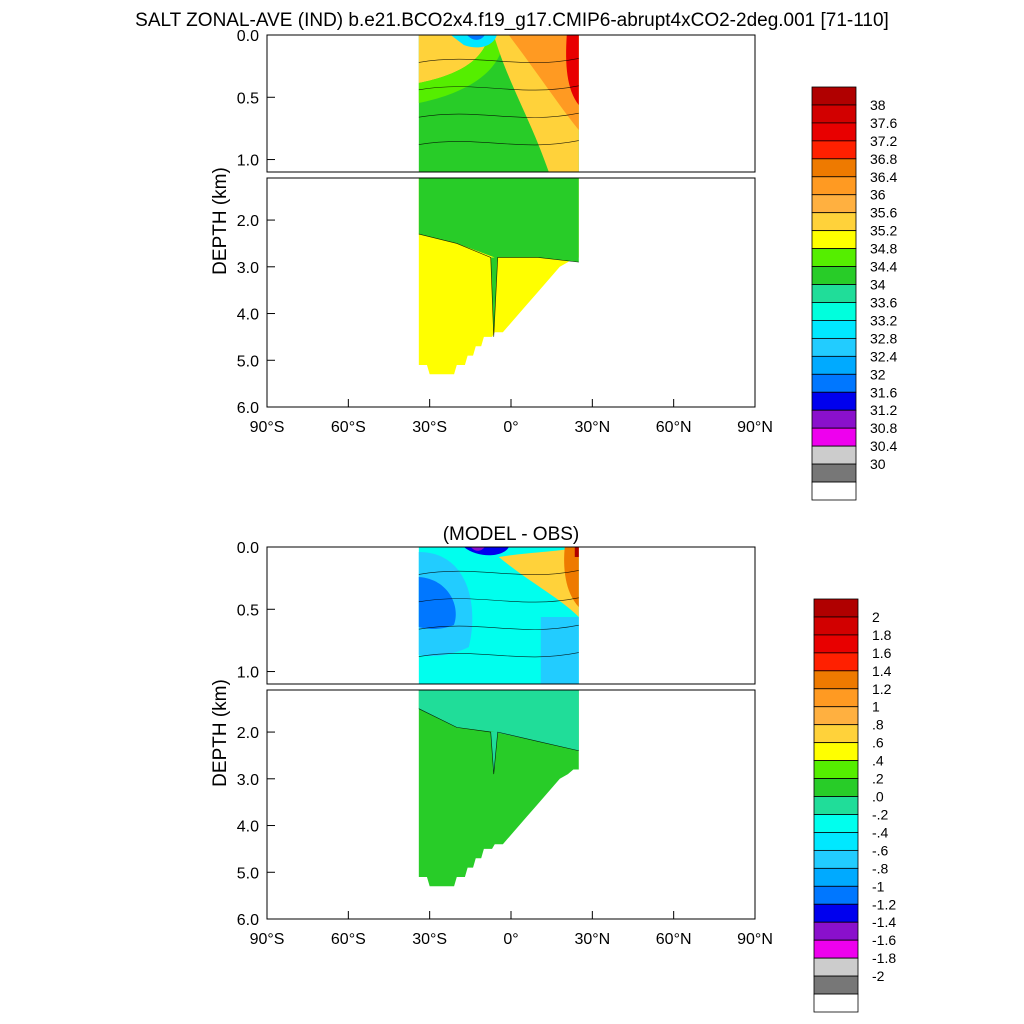 Image resolution: width=1024 pixels, height=1024 pixels. What do you see at coordinates (883, 249) in the screenshot?
I see `colorbar-label: 34.8` at bounding box center [883, 249].